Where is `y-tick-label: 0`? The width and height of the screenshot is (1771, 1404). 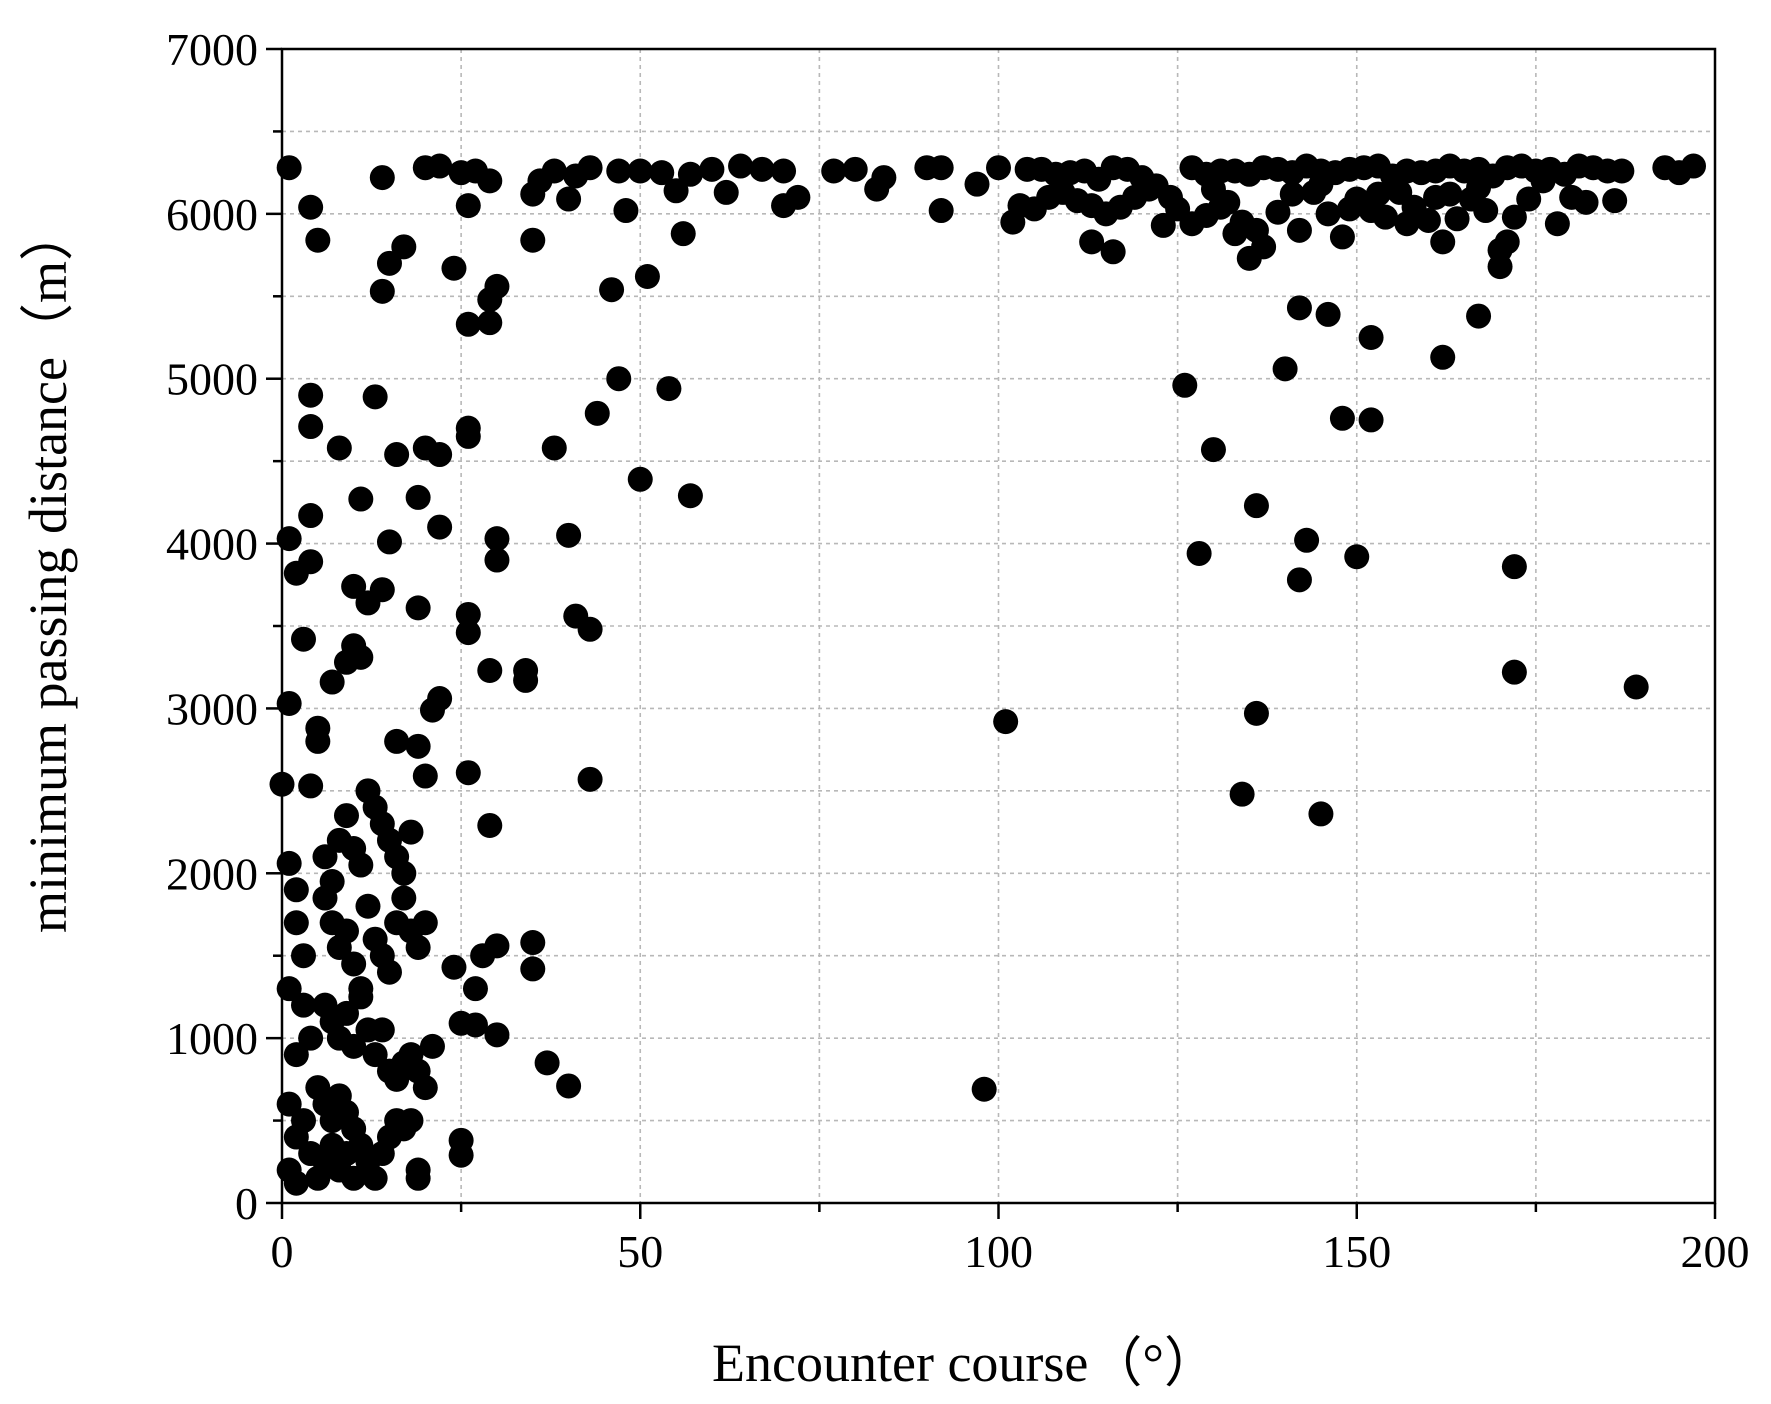
y-tick-label: 0 is located at coordinates (246, 1203).